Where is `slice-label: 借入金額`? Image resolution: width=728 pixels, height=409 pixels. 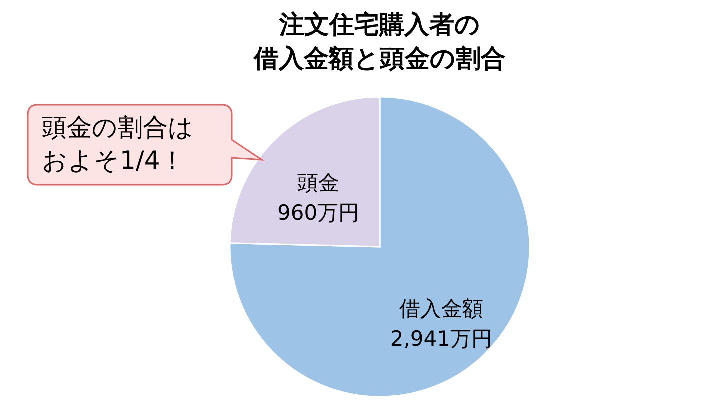 slice-label: 借入金額 is located at coordinates (441, 308).